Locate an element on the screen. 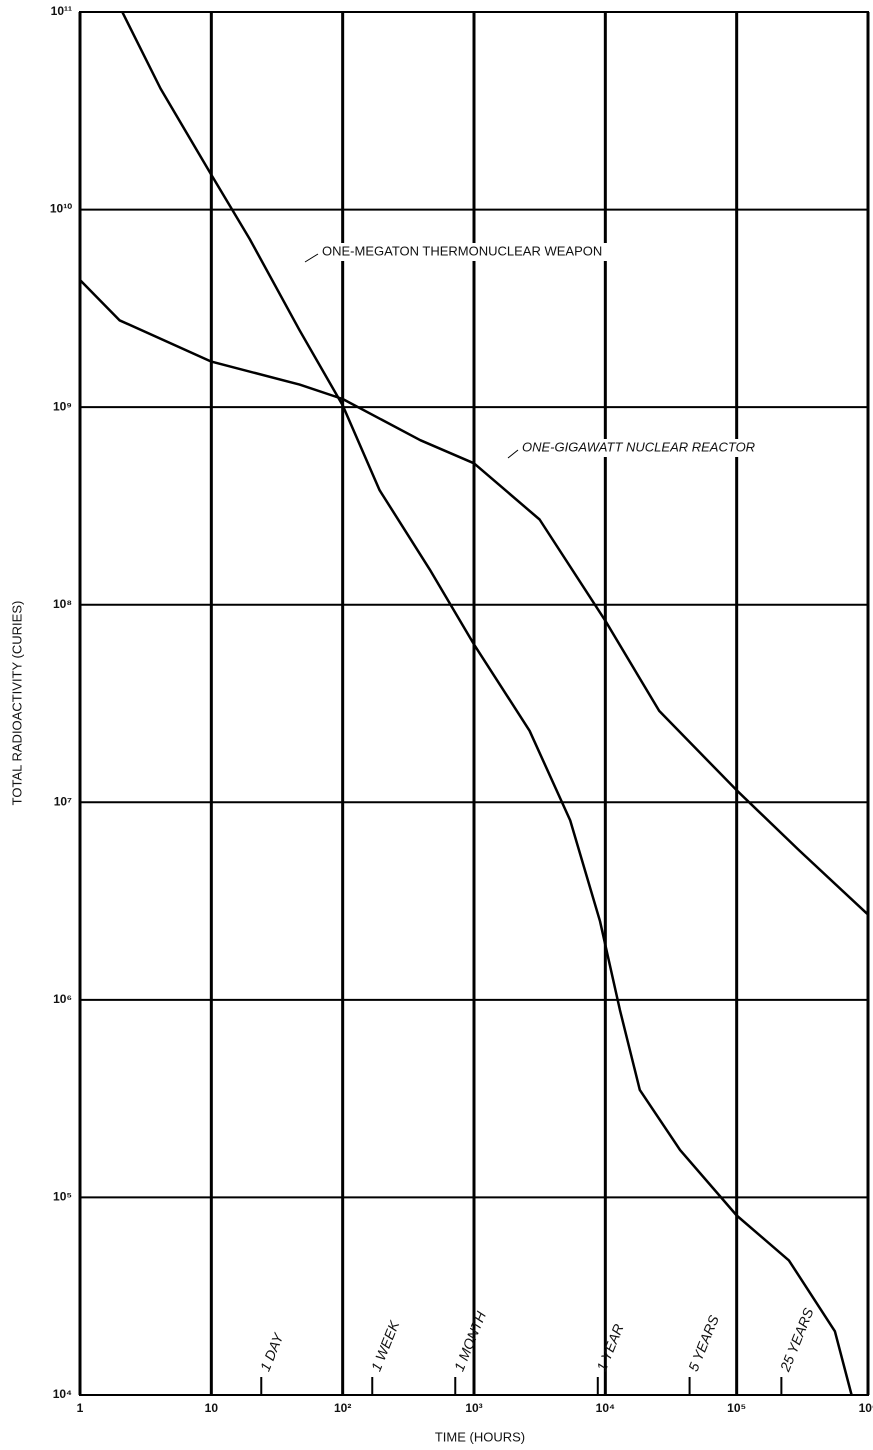 The height and width of the screenshot is (1450, 873). x-tick-label: 1 is located at coordinates (80, 1408).